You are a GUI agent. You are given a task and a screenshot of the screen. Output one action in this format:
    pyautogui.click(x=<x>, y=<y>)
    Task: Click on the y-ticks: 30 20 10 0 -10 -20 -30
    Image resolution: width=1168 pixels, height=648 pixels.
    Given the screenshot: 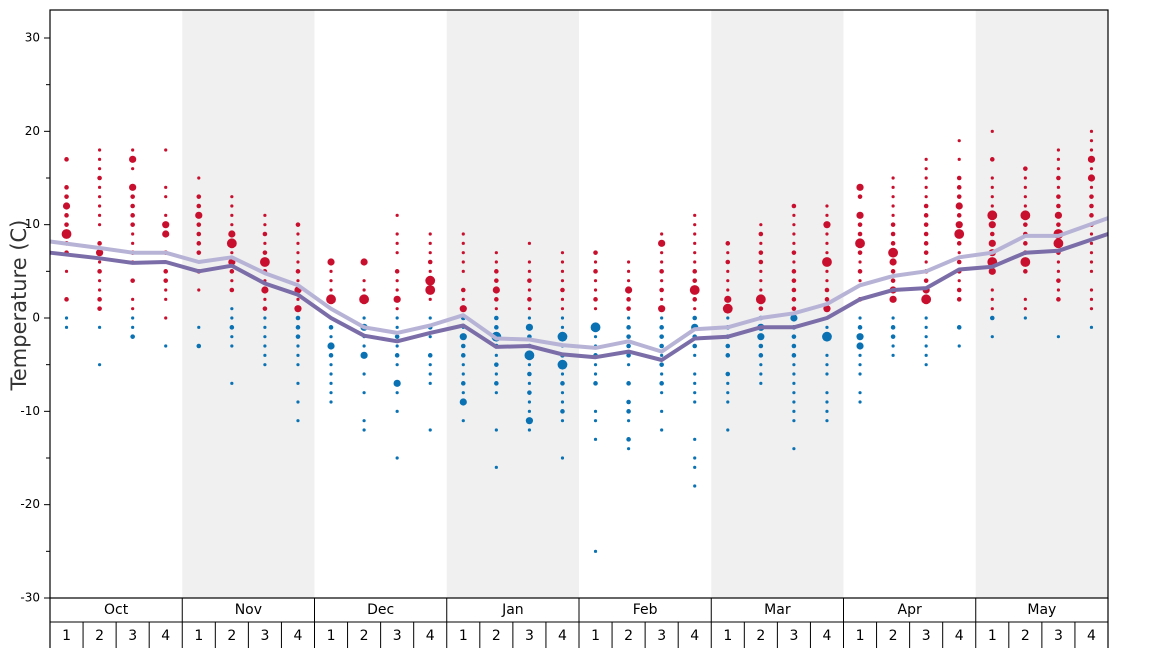 What is the action you would take?
    pyautogui.click(x=35, y=318)
    